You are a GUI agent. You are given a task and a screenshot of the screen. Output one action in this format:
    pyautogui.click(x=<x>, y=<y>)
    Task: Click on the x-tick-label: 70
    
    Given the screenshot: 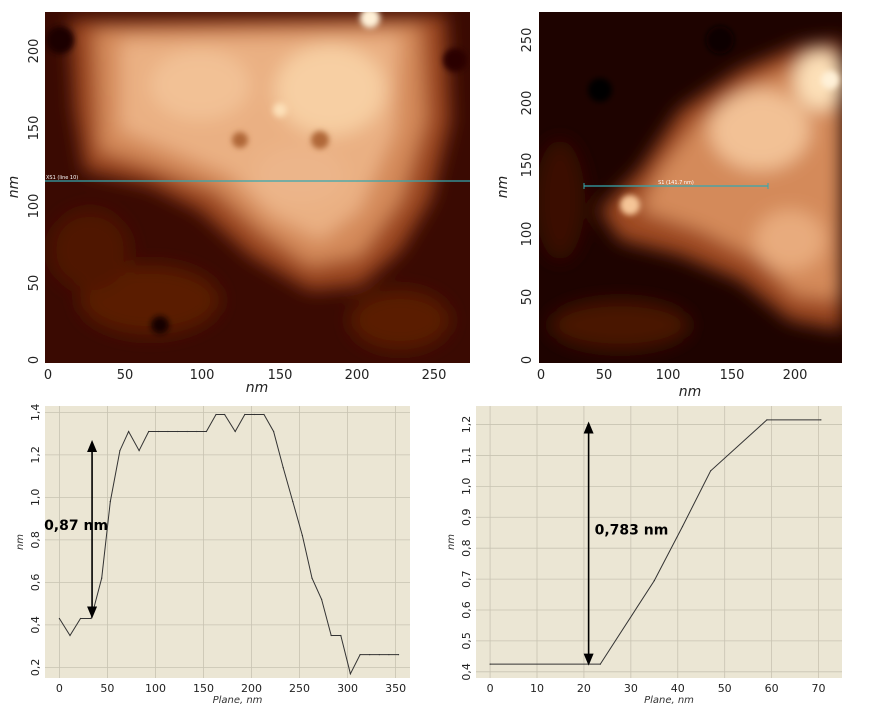 What is the action you would take?
    pyautogui.click(x=819, y=688)
    